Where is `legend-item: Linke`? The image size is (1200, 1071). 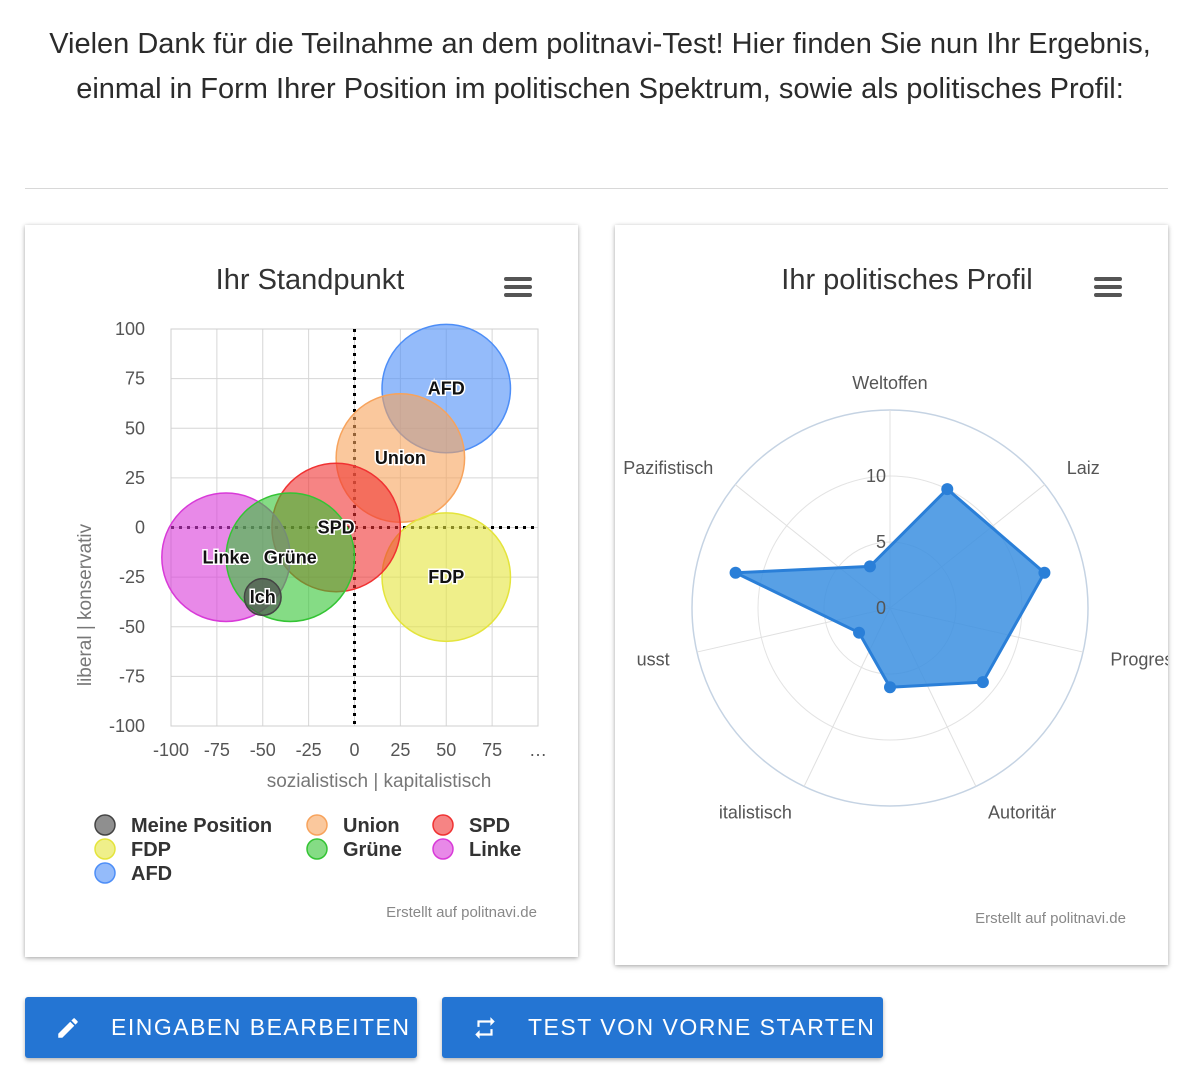
legend-item: Linke is located at coordinates (476, 849).